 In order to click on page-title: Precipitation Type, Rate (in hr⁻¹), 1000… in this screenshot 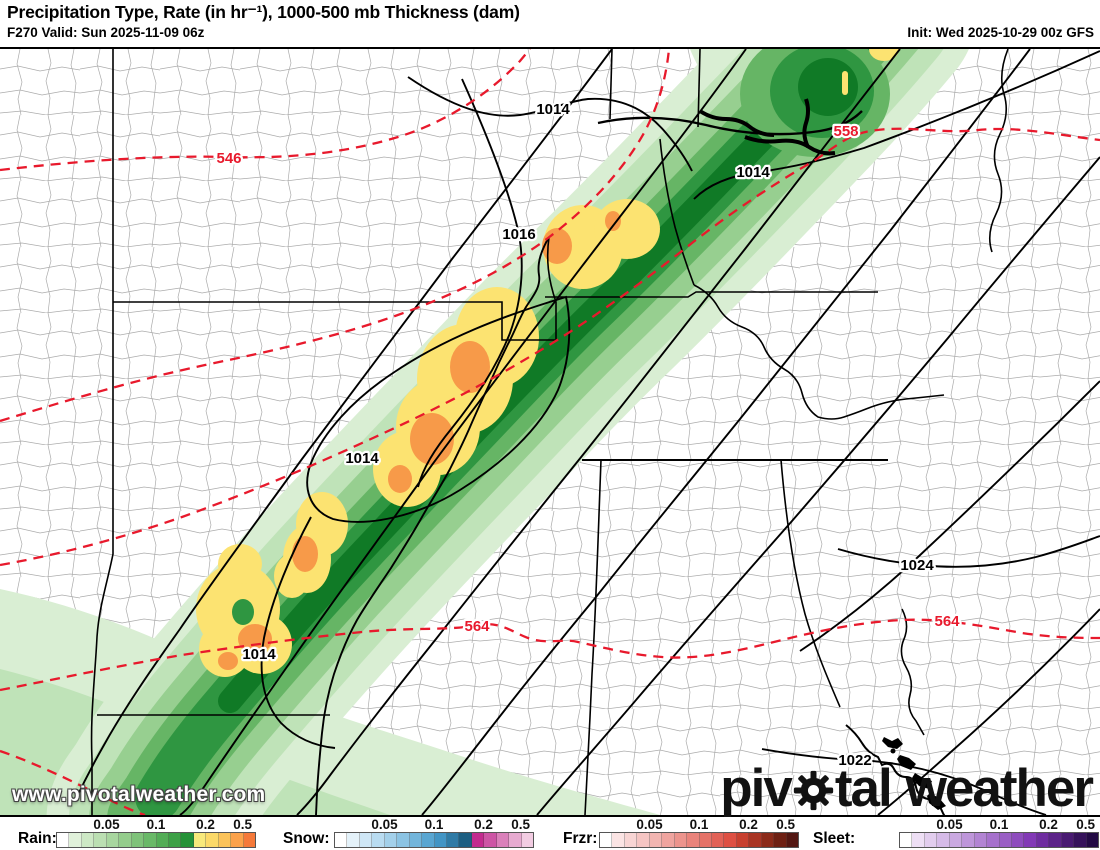, I will do `click(263, 12)`.